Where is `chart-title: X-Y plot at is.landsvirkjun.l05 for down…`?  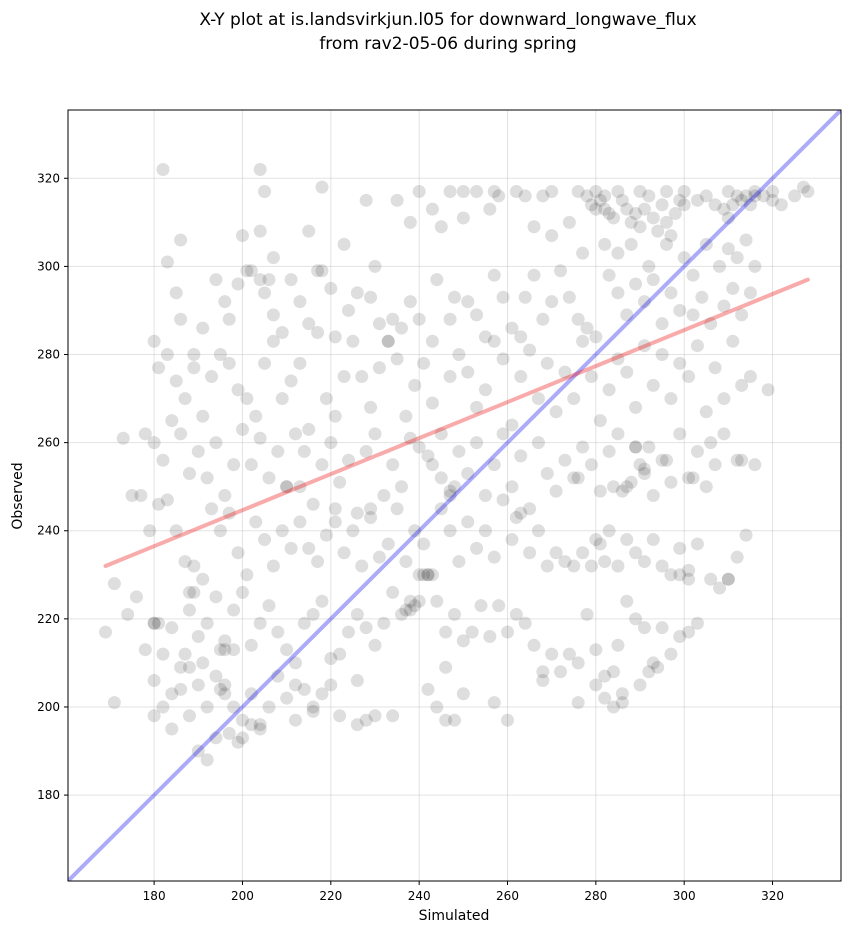 chart-title: X-Y plot at is.landsvirkjun.l05 for down… is located at coordinates (447, 20).